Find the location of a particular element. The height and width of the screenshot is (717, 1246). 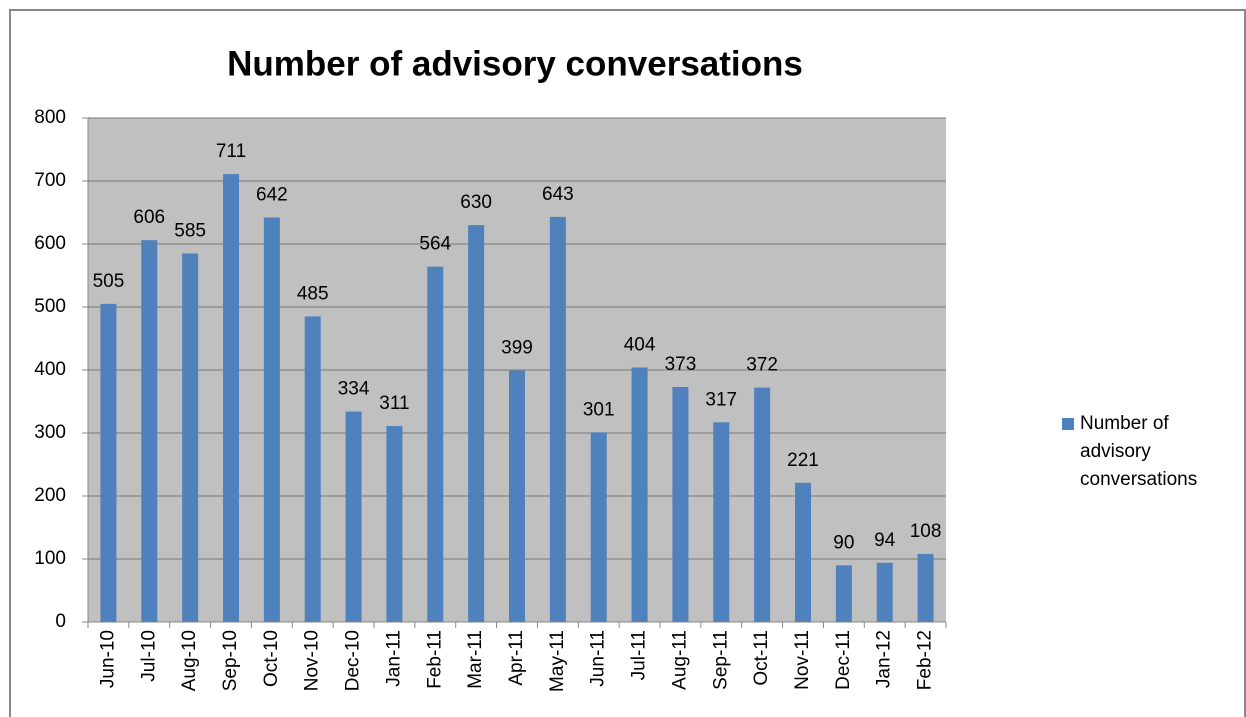

x-tick-label: Jan-12 is located at coordinates (884, 659).